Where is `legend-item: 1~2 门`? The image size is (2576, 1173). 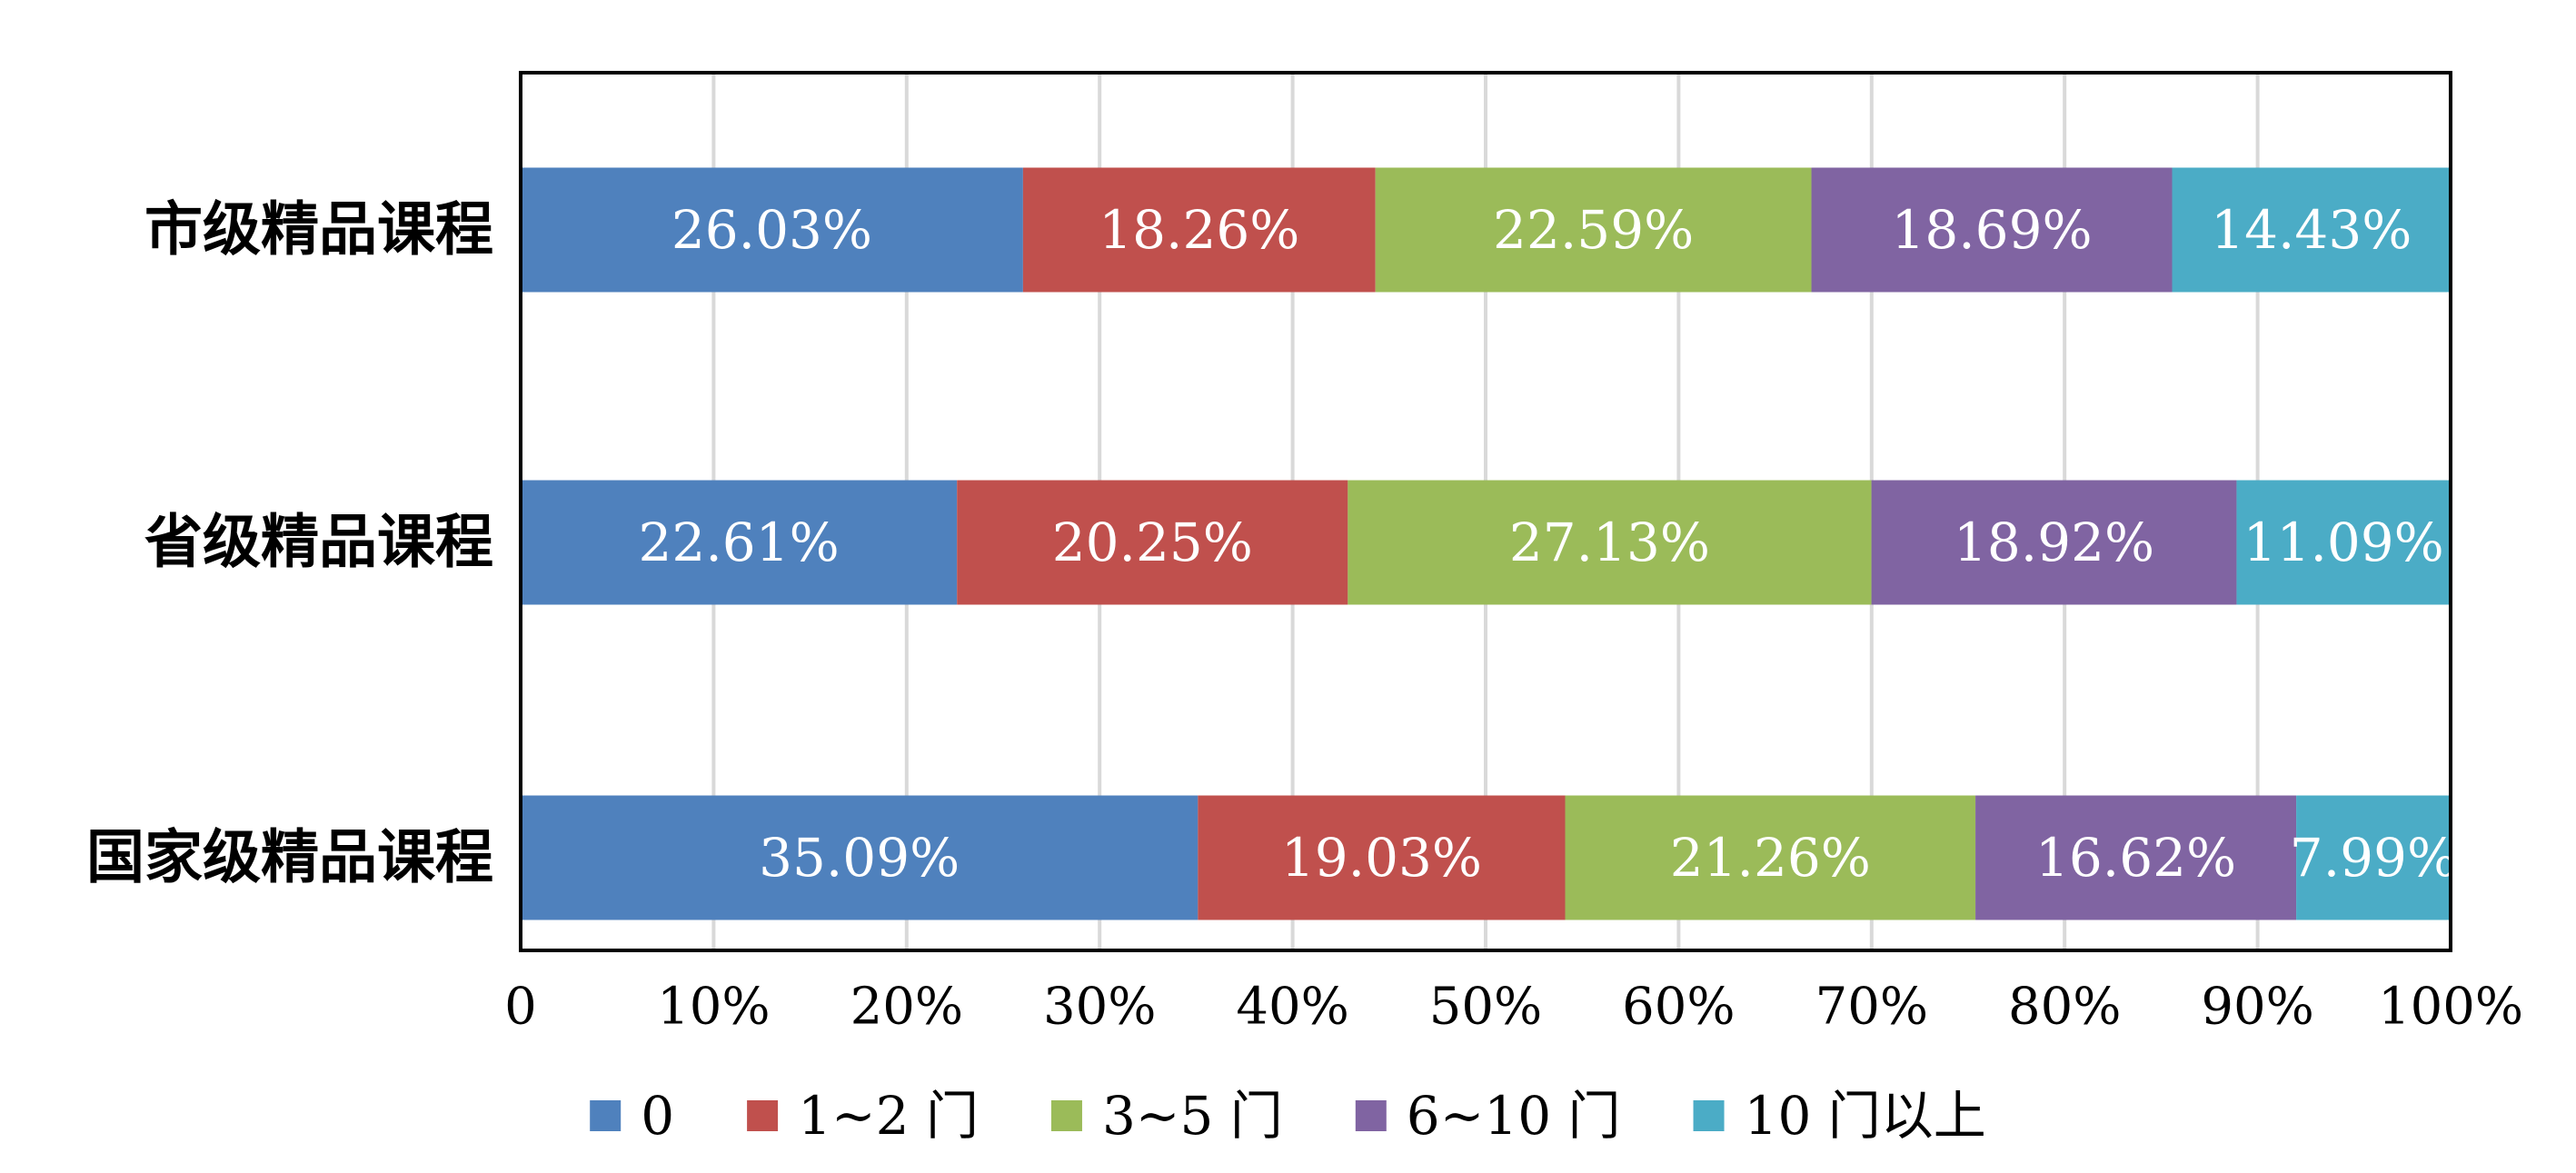
legend-item: 1~2 门 is located at coordinates (863, 1116).